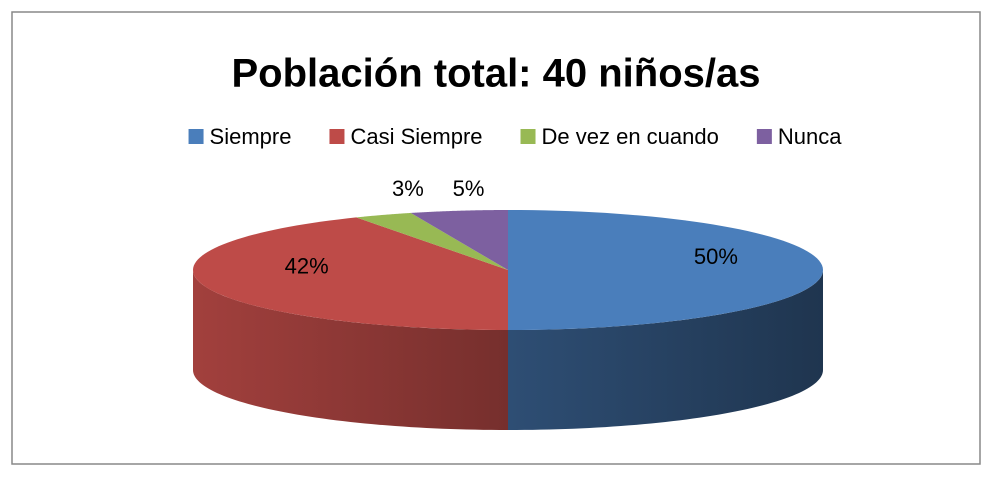 Image resolution: width=992 pixels, height=481 pixels. I want to click on data-label: 5%, so click(469, 188).